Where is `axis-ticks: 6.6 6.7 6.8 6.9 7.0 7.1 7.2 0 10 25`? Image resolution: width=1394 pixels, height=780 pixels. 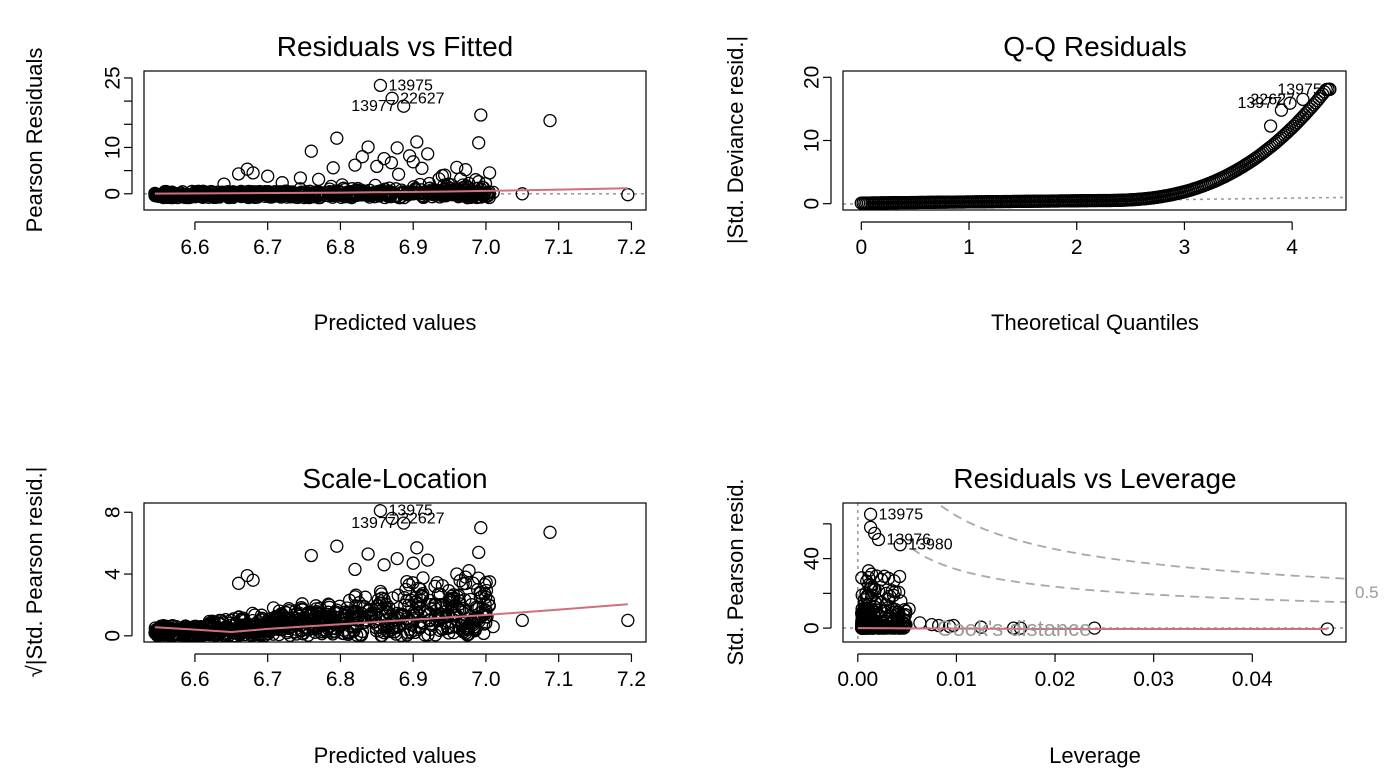 axis-ticks: 6.6 6.7 6.8 6.9 7.0 7.1 7.2 0 10 25 is located at coordinates (374, 162).